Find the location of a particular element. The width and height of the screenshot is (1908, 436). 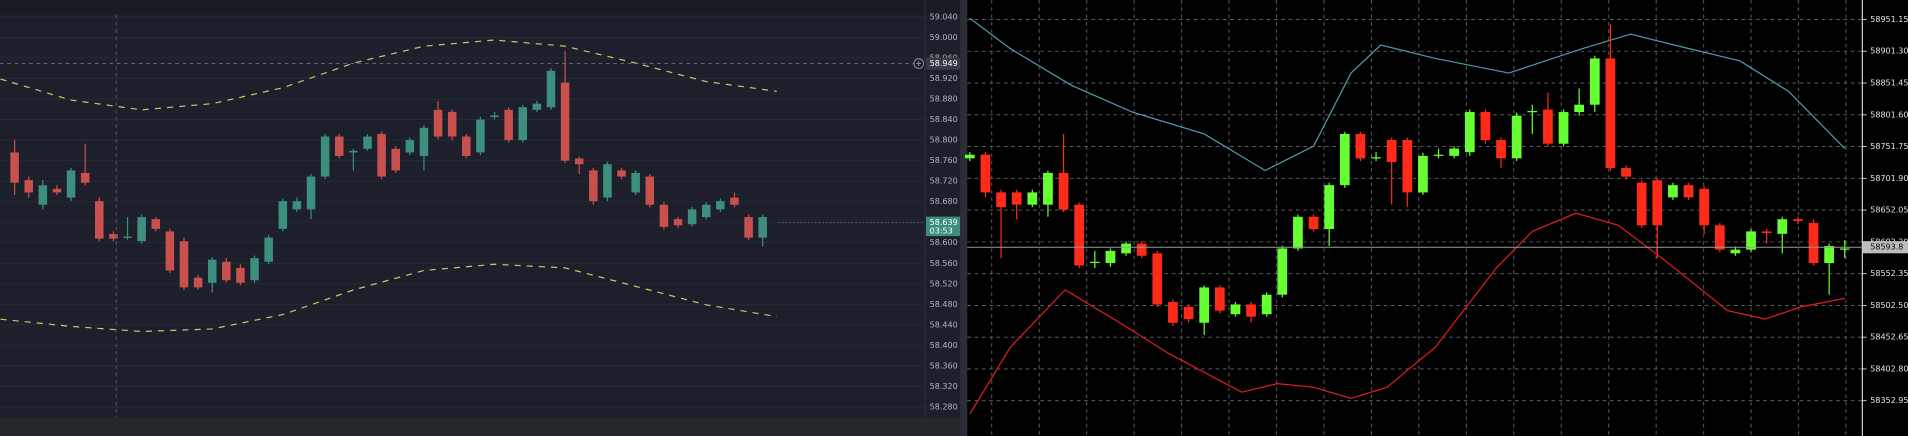

y-tick-label: 58751.75 is located at coordinates (1889, 146).